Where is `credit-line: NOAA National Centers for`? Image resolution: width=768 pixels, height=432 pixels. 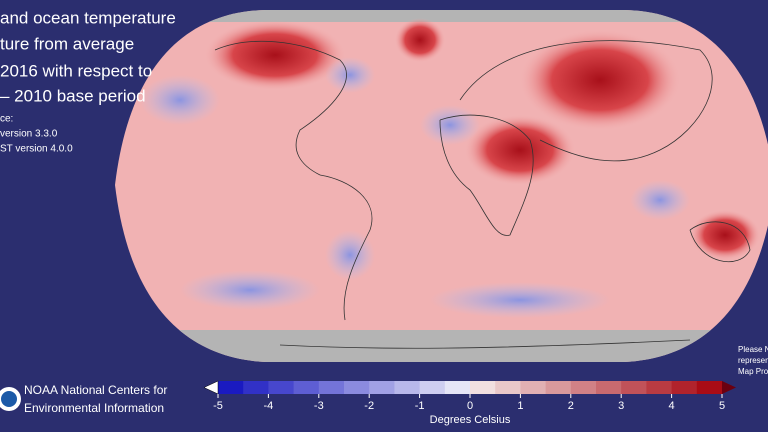
credit-line: NOAA National Centers for is located at coordinates (95, 390).